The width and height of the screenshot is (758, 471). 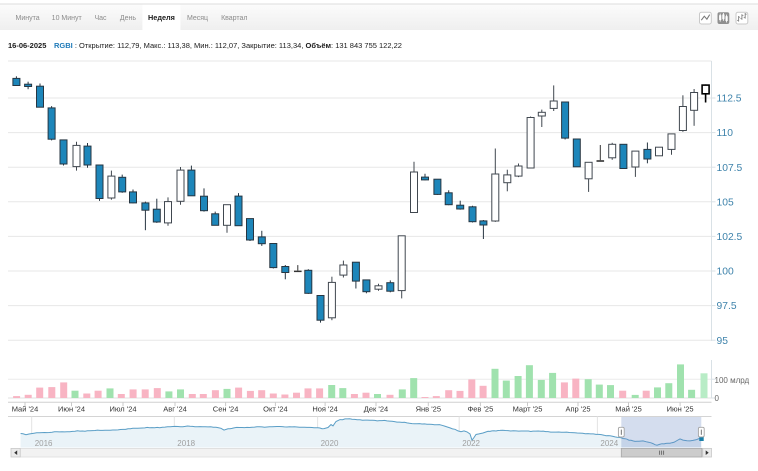 What do you see at coordinates (197, 18) in the screenshot?
I see `svg-text: Месяц` at bounding box center [197, 18].